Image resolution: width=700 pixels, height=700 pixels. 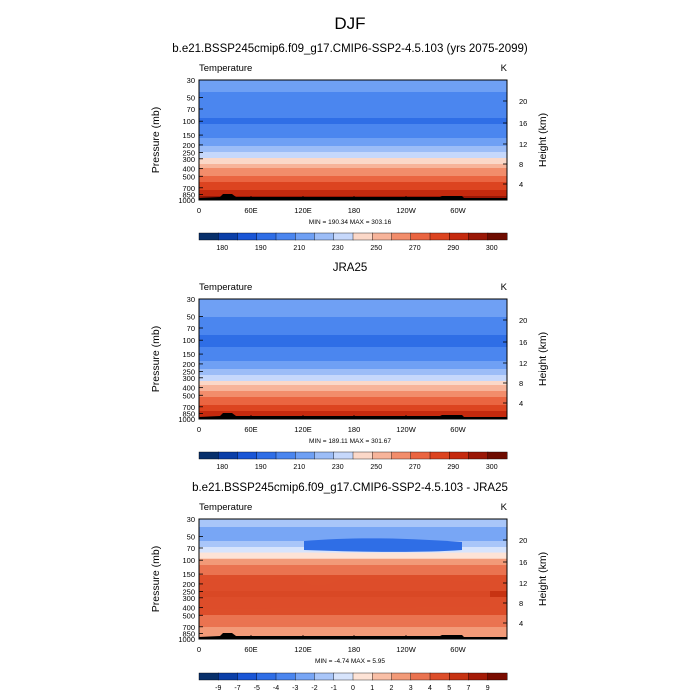 I want to click on y-tick-label: 1000, so click(x=186, y=200).